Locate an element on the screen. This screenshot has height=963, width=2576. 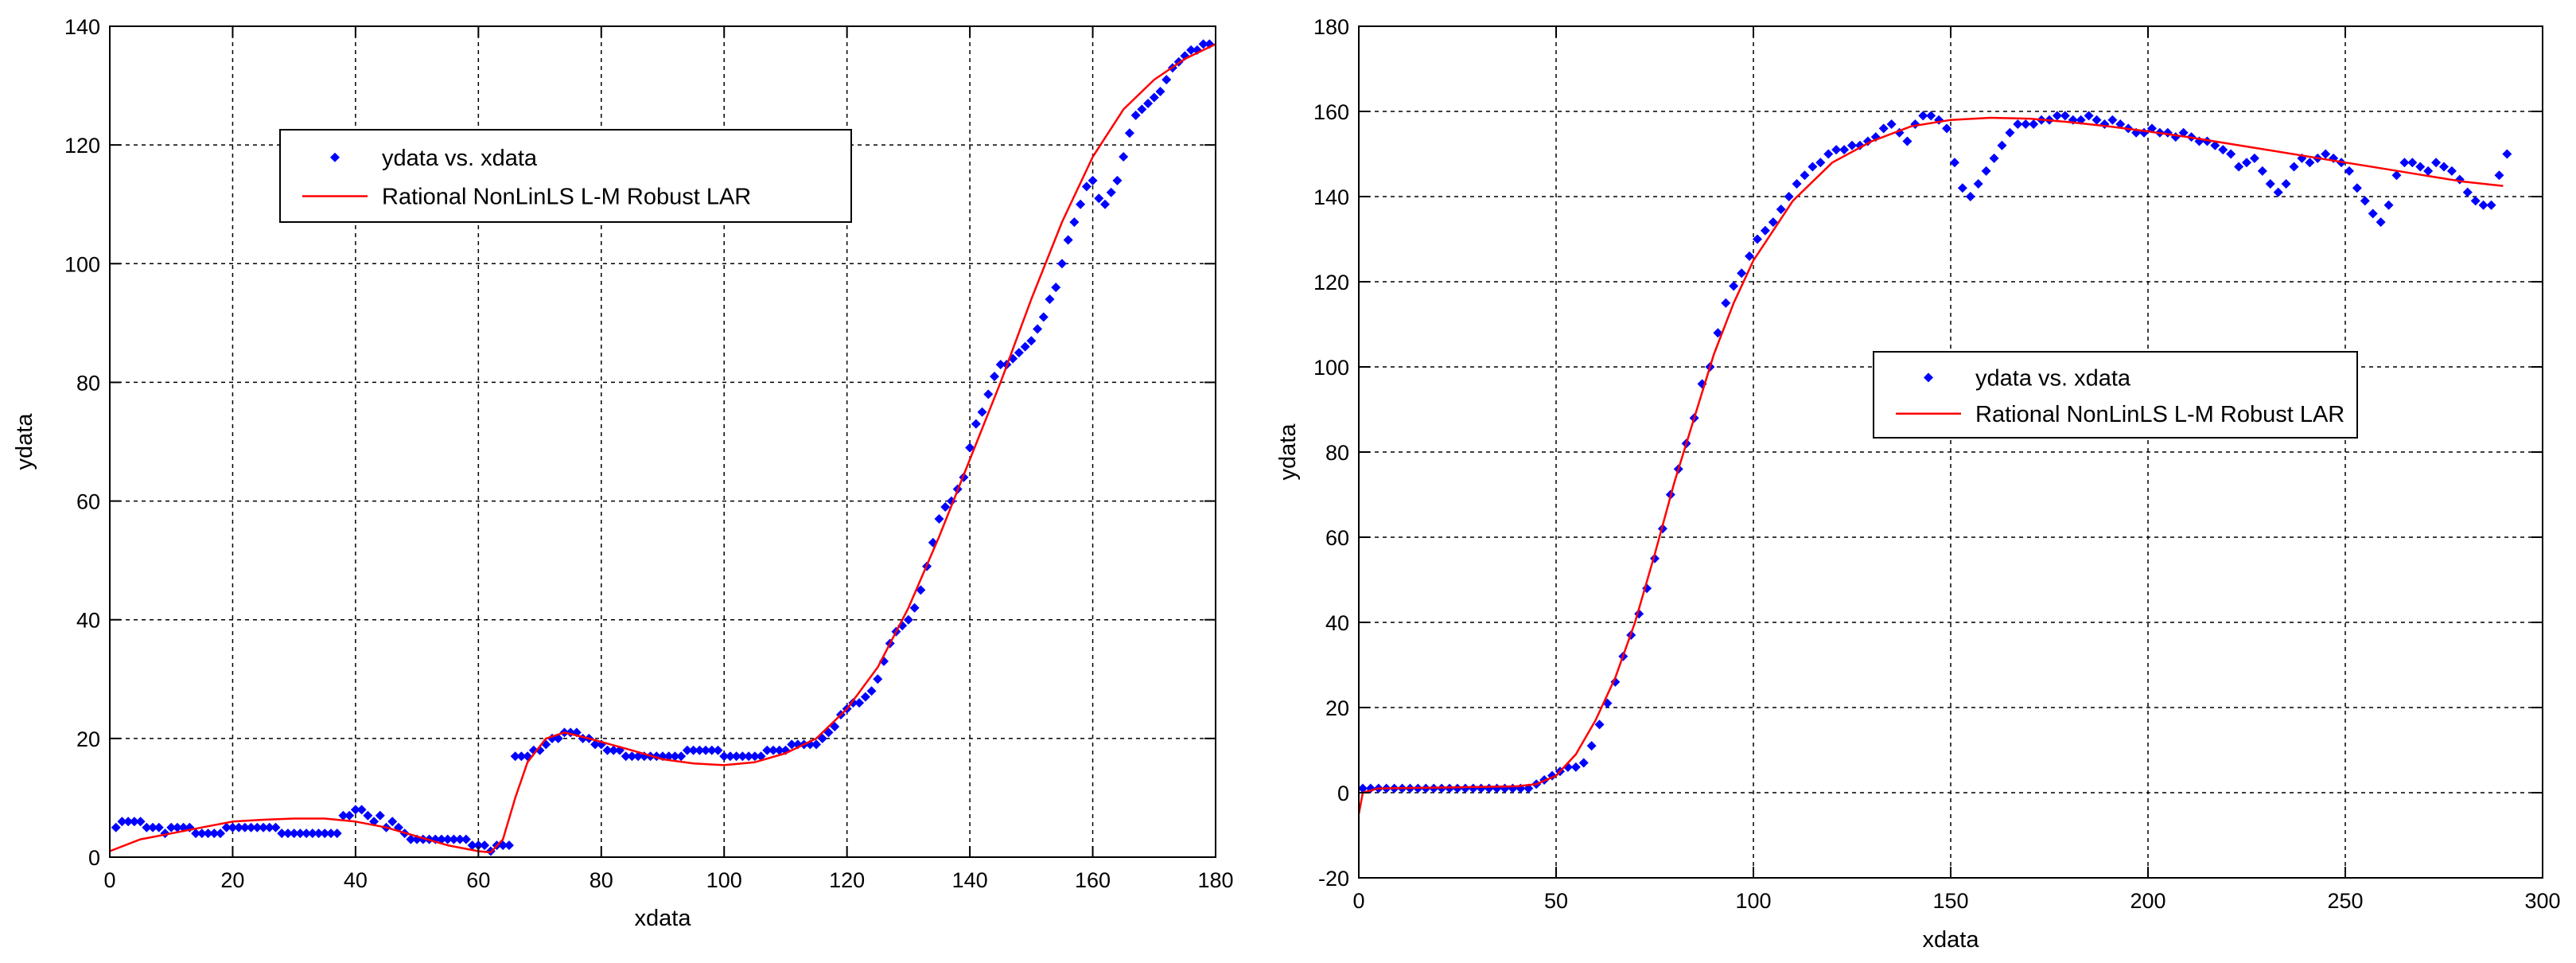
y-tick-label: 80 is located at coordinates (1337, 453).